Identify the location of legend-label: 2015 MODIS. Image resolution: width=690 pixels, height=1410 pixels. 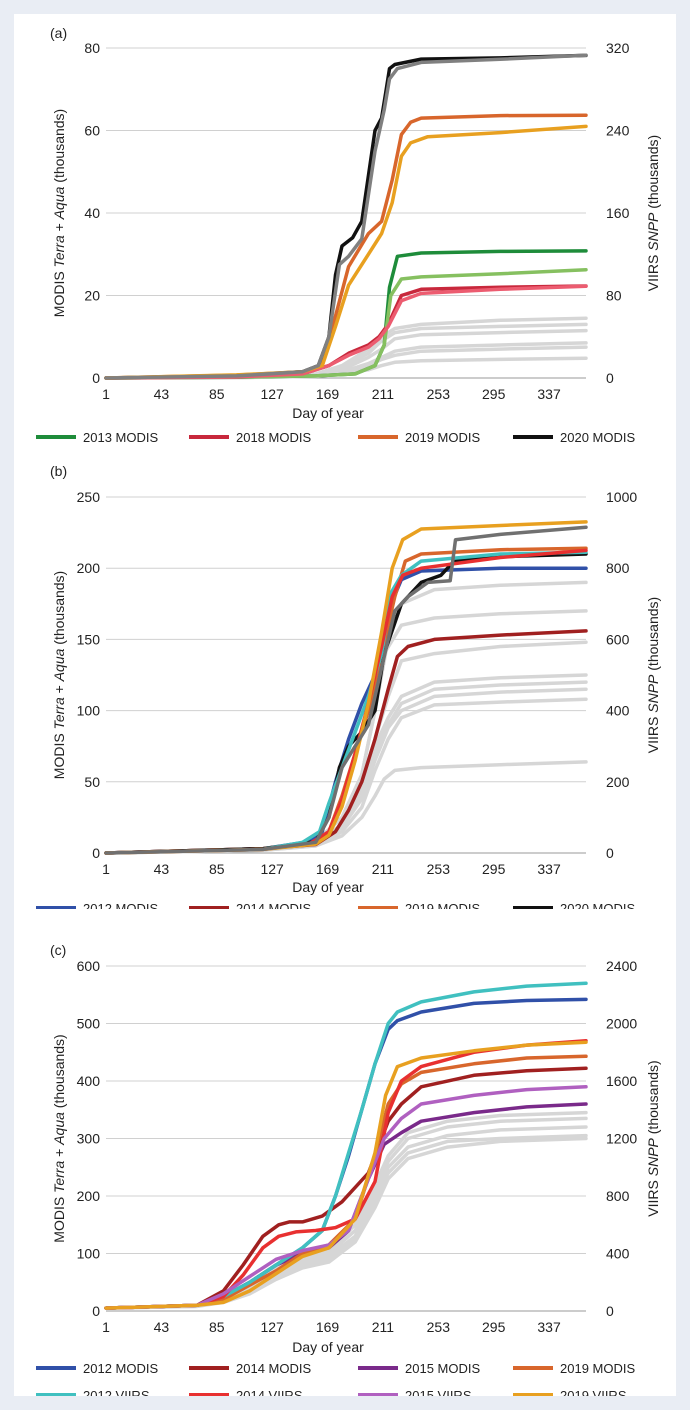
(442, 1368).